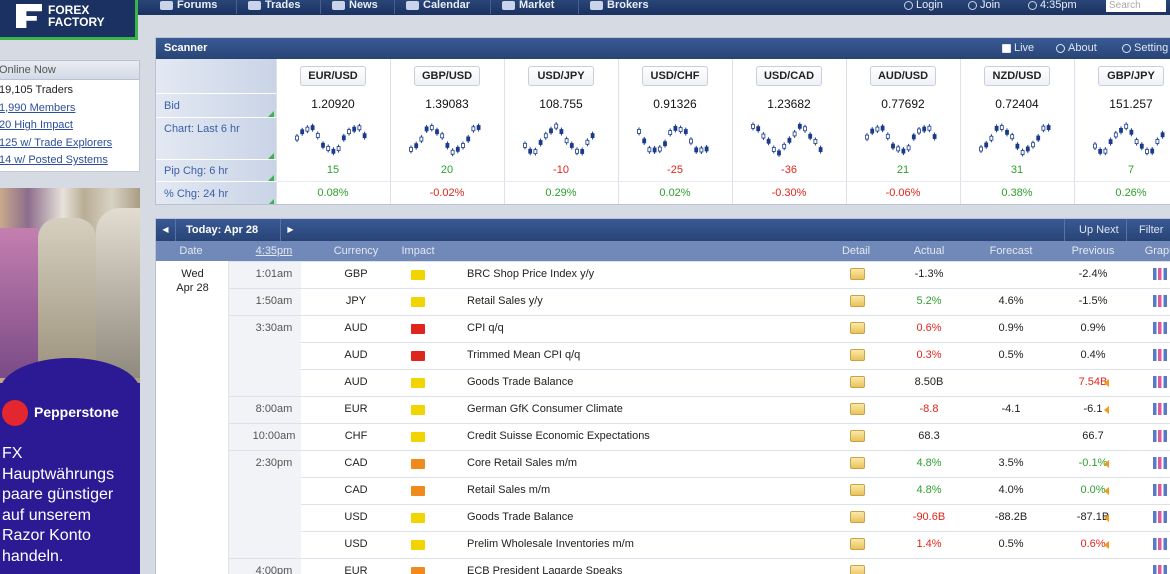 The image size is (1170, 574). What do you see at coordinates (283, 5) in the screenshot?
I see `nav-link: Trades` at bounding box center [283, 5].